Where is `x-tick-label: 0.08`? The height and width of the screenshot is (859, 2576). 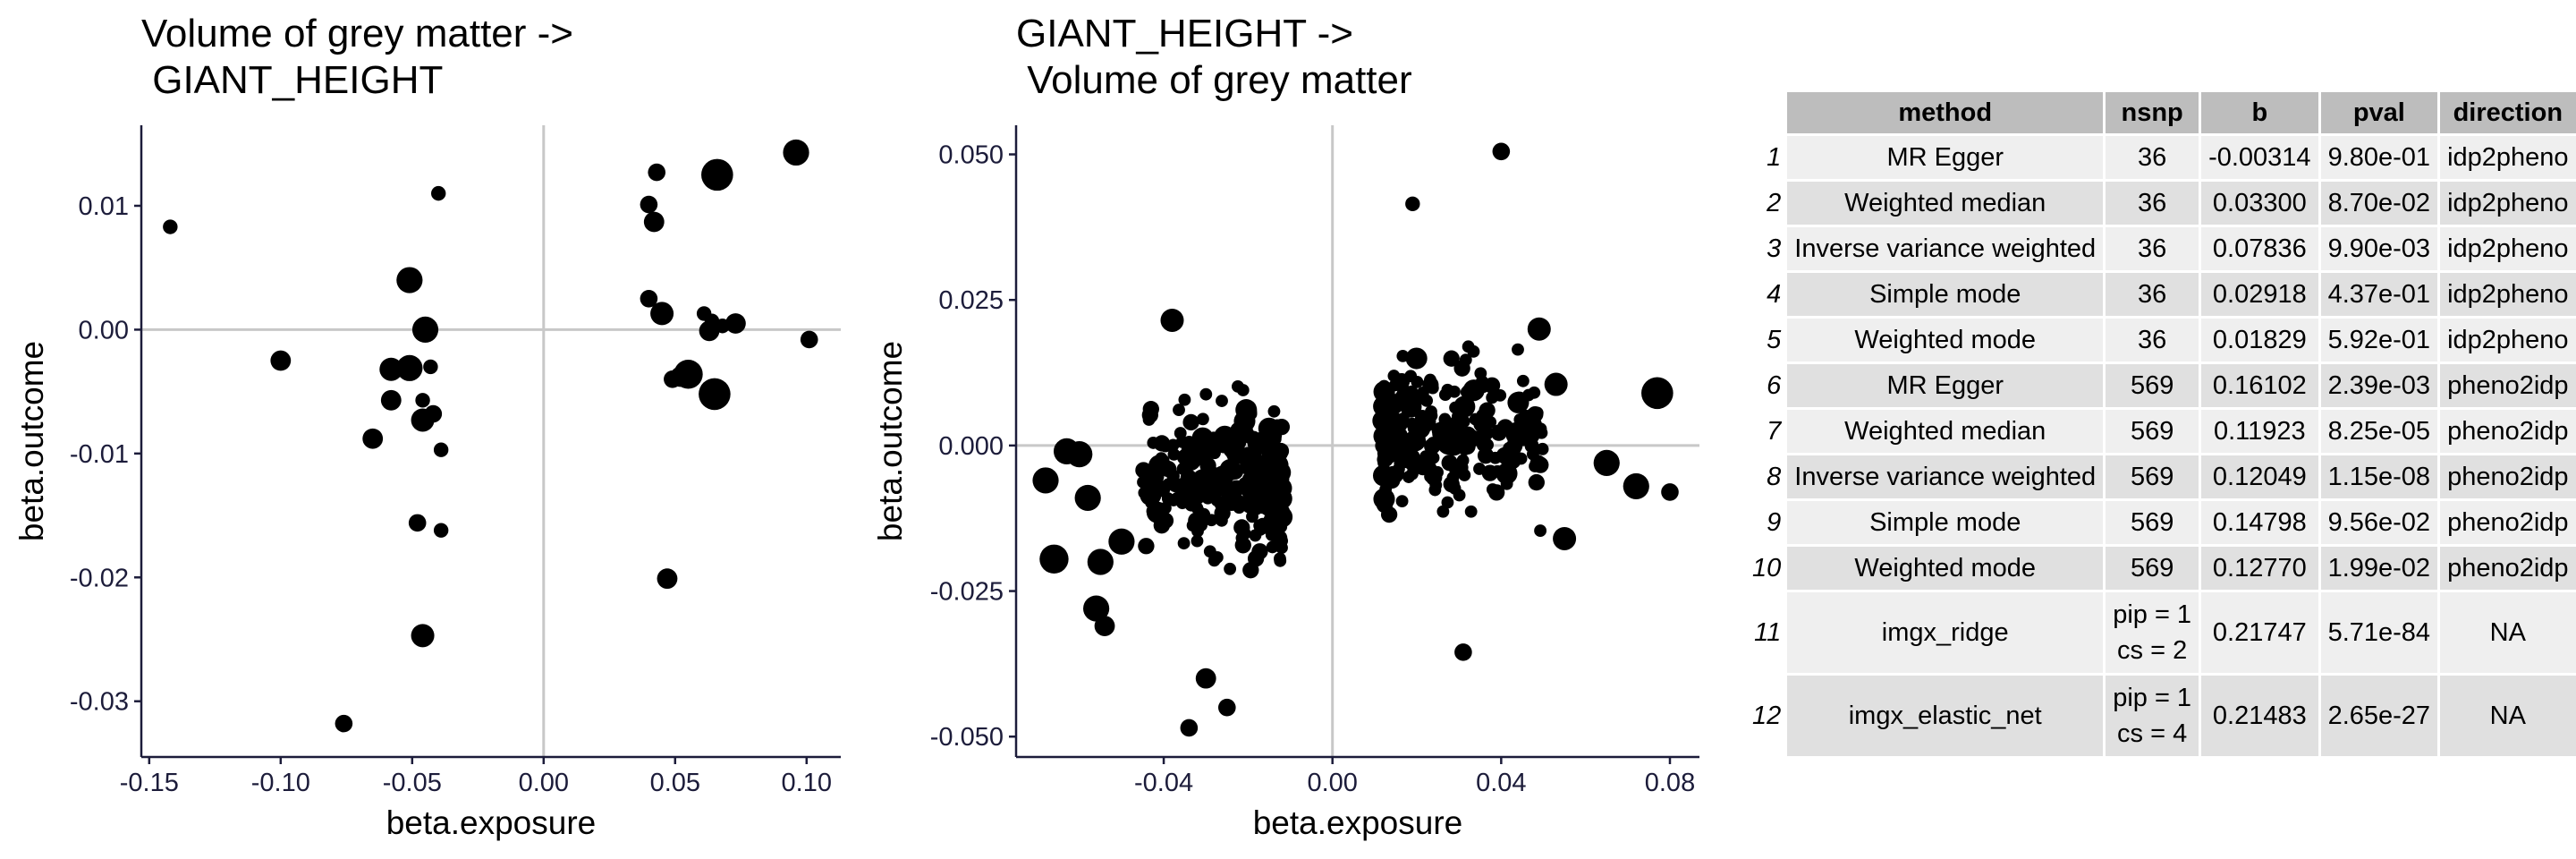 x-tick-label: 0.08 is located at coordinates (1670, 783).